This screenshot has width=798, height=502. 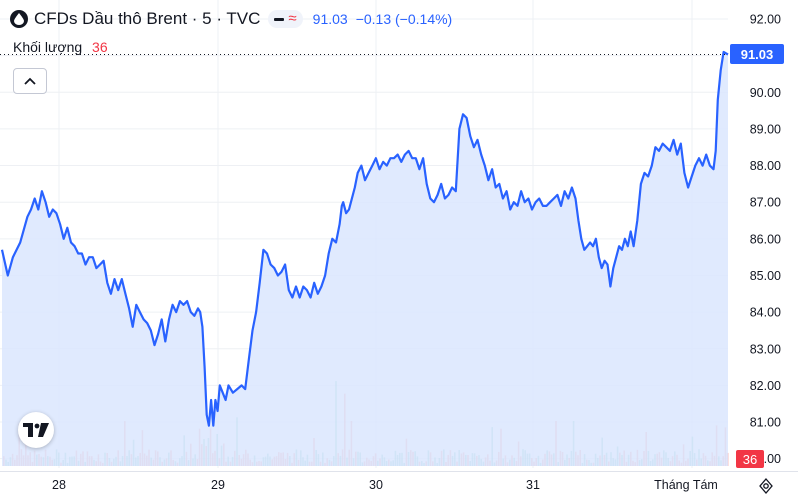 What do you see at coordinates (59, 485) in the screenshot?
I see `x-tick-label: 28` at bounding box center [59, 485].